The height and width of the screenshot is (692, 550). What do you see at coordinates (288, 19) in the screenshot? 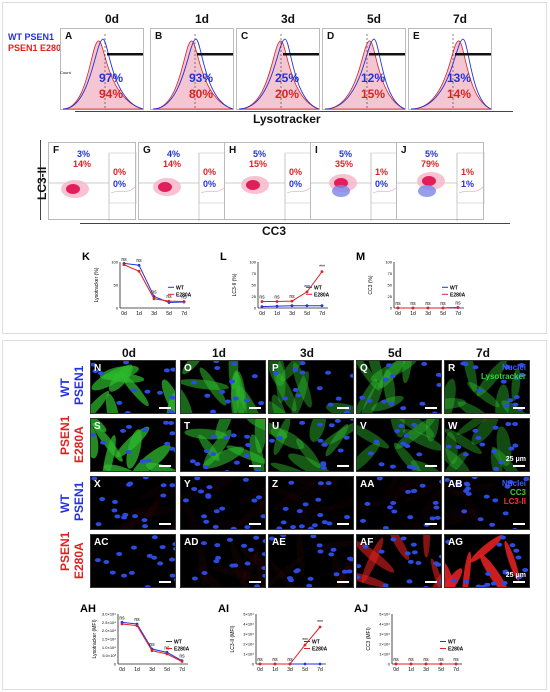
I see `day-header-3d: 3d` at bounding box center [288, 19].